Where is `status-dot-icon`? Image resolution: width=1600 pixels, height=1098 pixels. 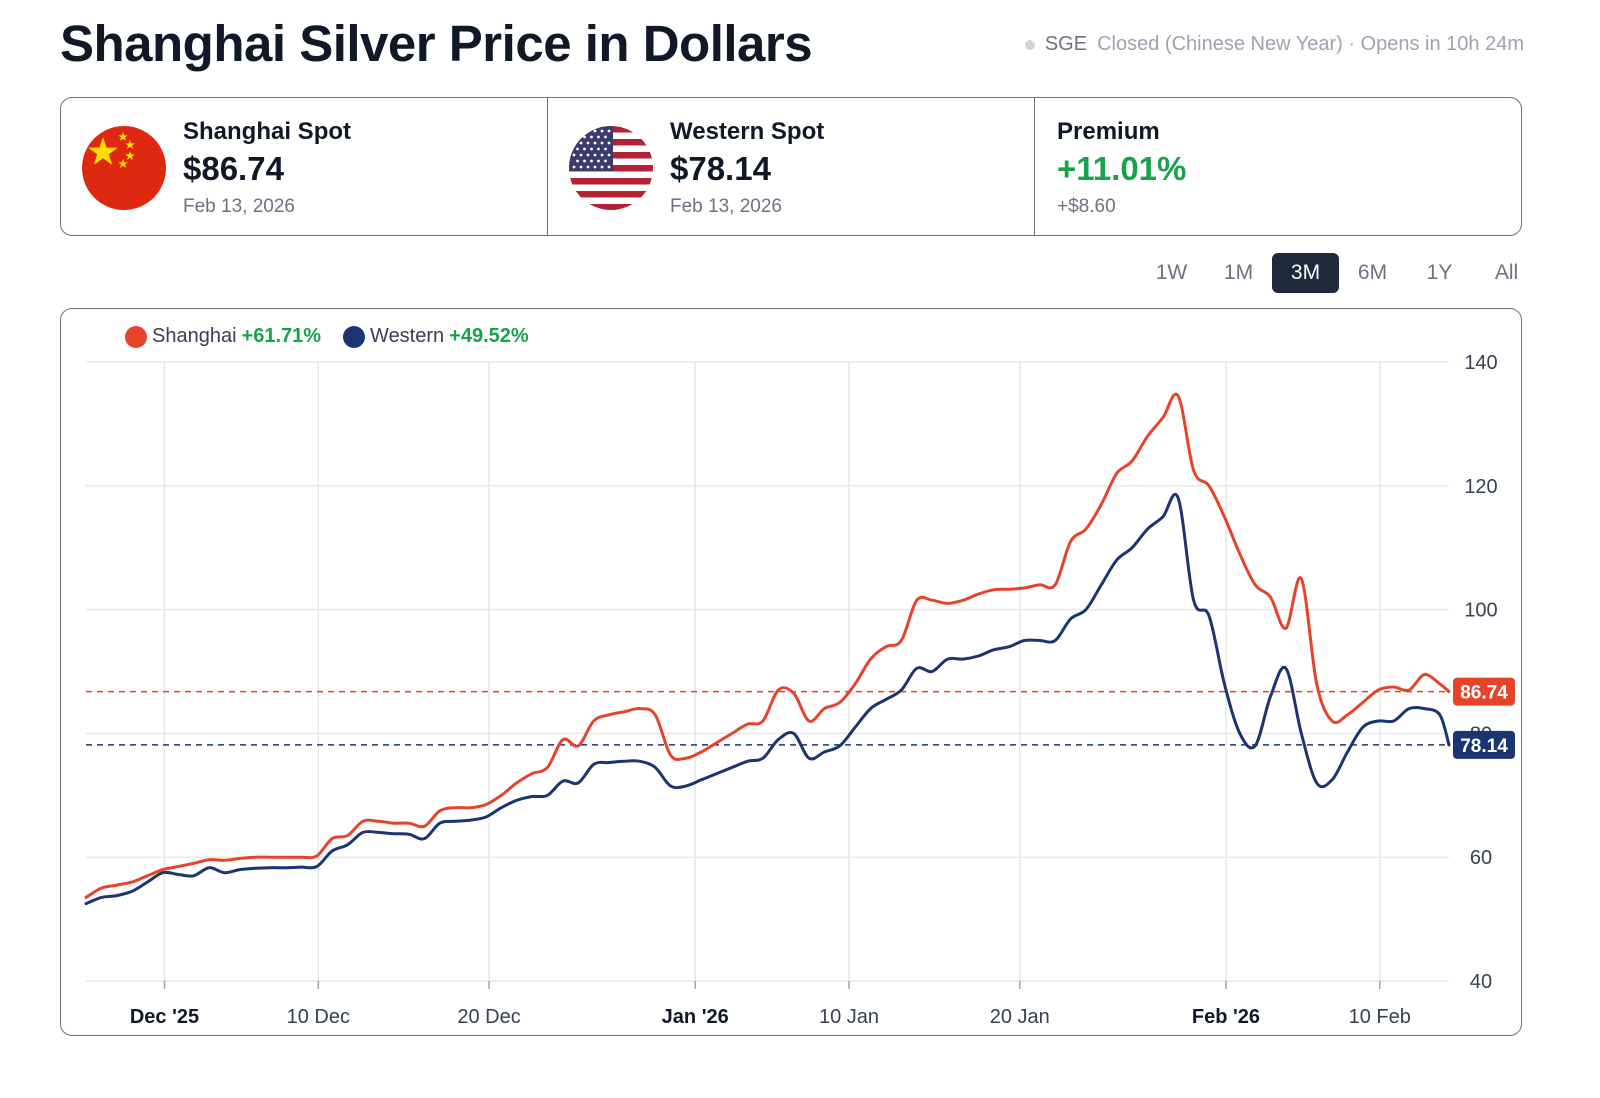 status-dot-icon is located at coordinates (1029, 44).